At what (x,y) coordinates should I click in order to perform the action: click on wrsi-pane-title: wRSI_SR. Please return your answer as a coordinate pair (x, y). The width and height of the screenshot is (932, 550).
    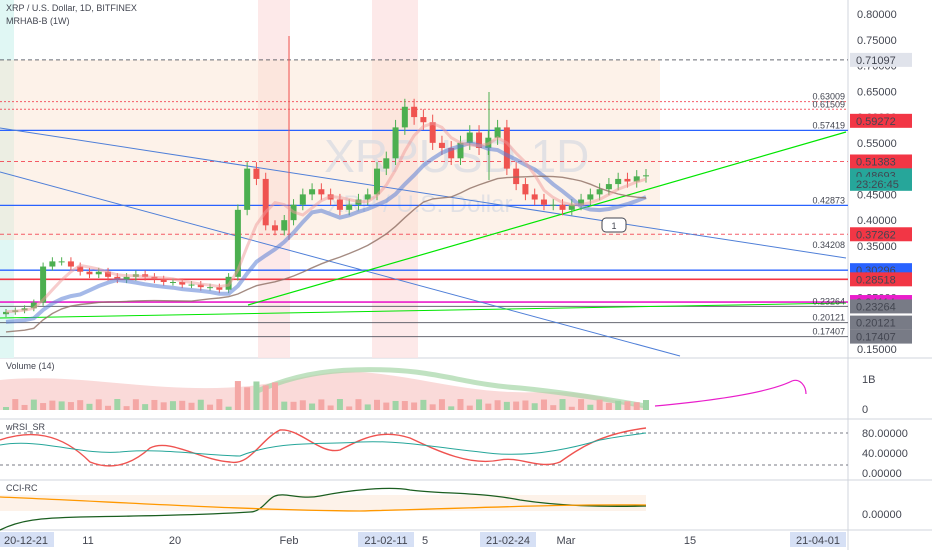
    Looking at the image, I should click on (26, 427).